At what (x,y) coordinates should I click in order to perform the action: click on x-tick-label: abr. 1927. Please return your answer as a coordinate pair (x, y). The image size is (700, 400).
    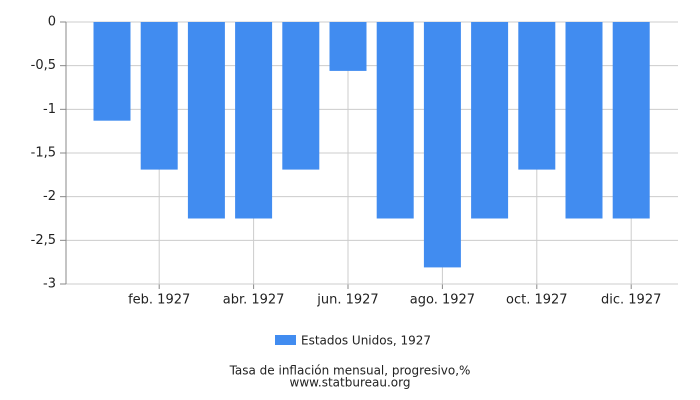
    Looking at the image, I should click on (254, 300).